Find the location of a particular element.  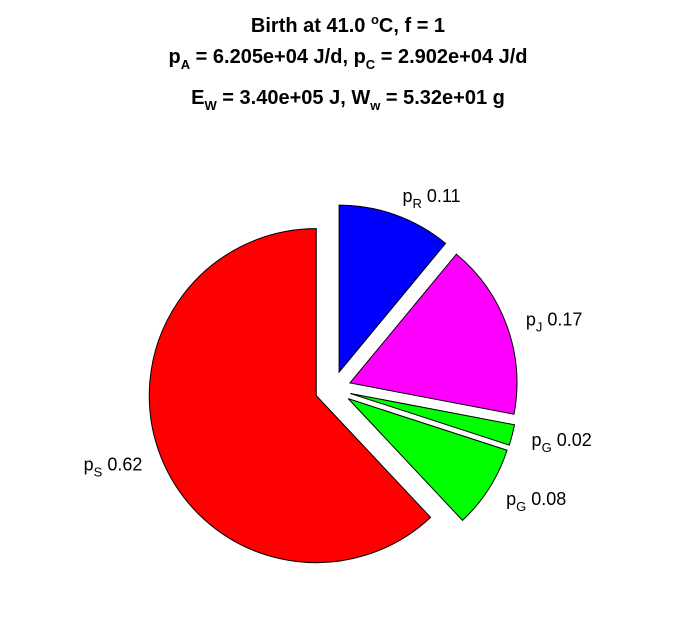

title-line-2: pA = 6.205e+04 J/d, pC = 2.902e+04 J/d is located at coordinates (347, 59).